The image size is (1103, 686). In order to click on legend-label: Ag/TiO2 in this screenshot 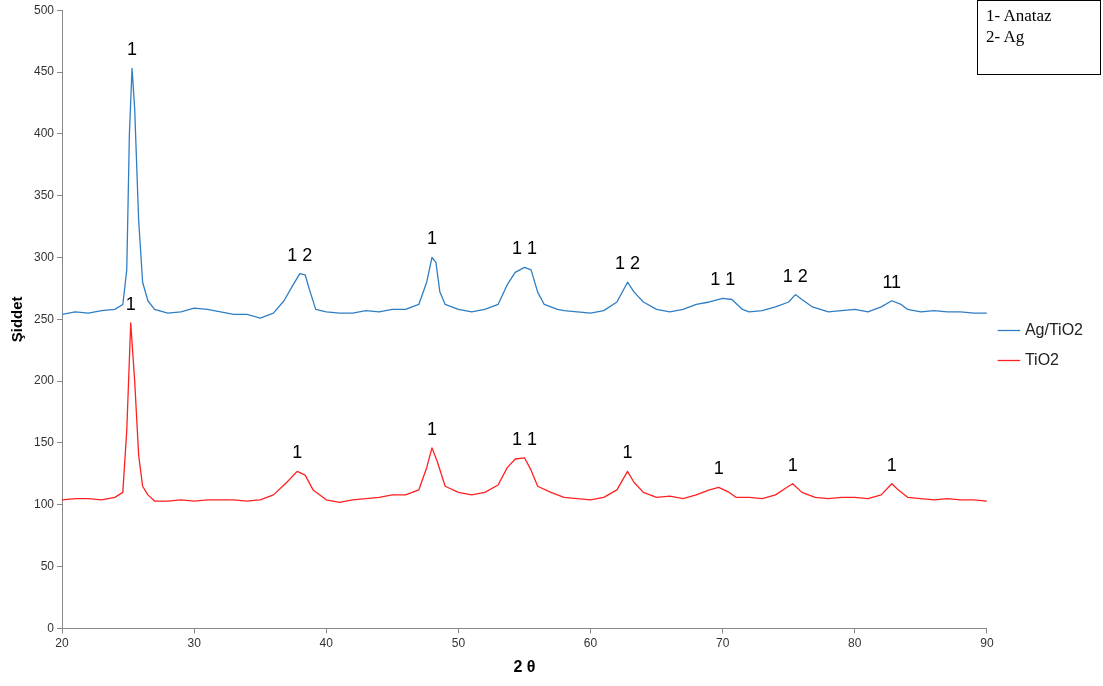, I will do `click(1054, 329)`.